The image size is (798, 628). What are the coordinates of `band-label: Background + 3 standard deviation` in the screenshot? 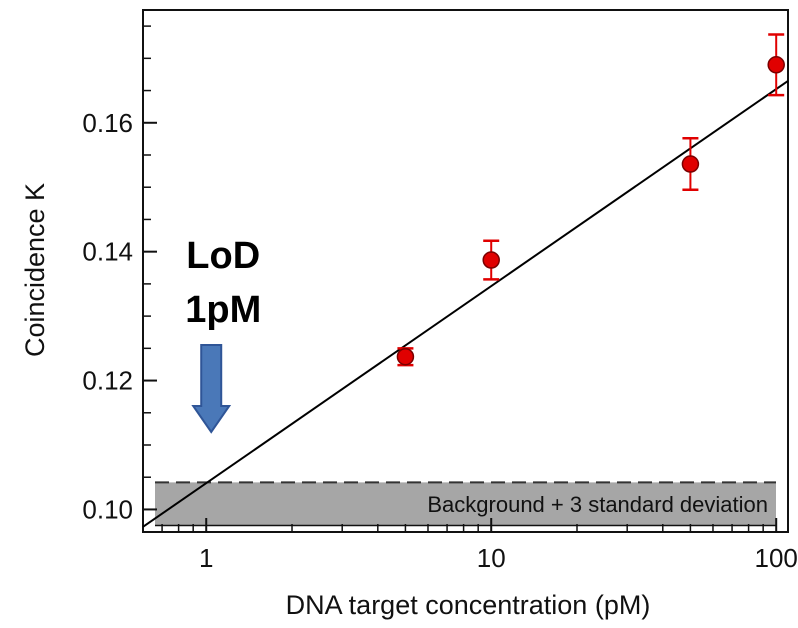 It's located at (597, 504).